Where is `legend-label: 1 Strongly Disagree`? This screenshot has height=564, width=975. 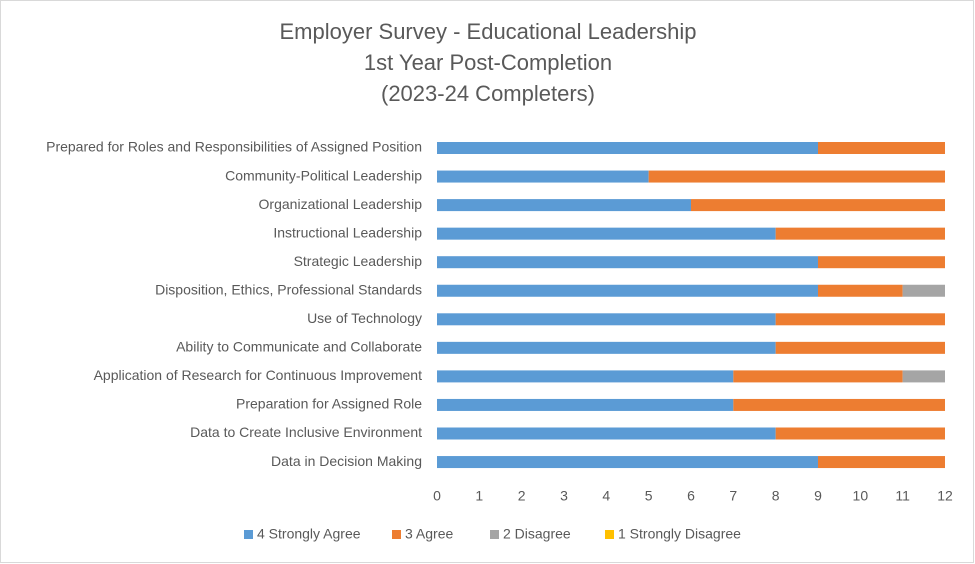
legend-label: 1 Strongly Disagree is located at coordinates (679, 534).